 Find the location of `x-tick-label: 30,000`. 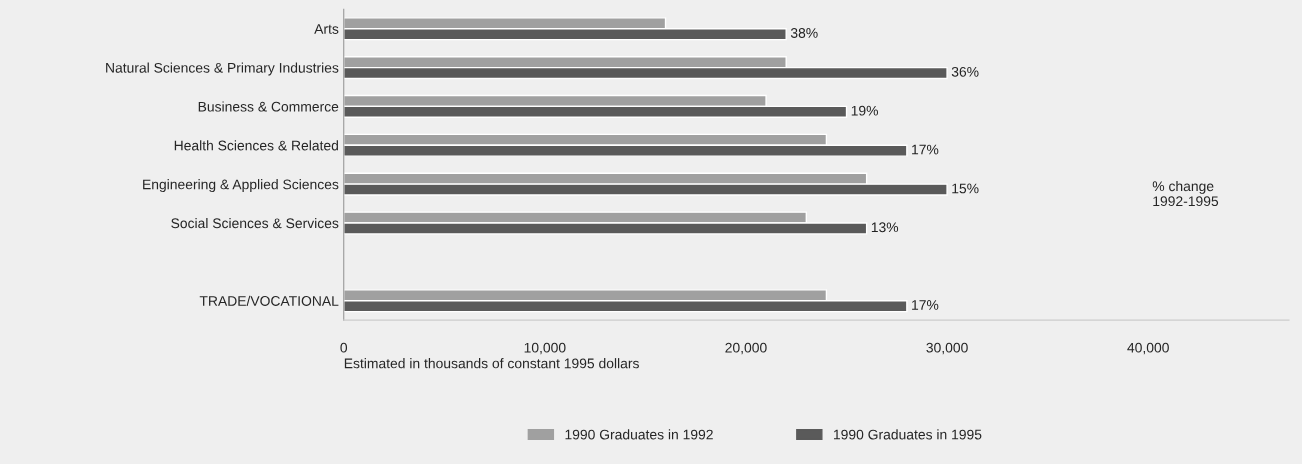

x-tick-label: 30,000 is located at coordinates (947, 348).